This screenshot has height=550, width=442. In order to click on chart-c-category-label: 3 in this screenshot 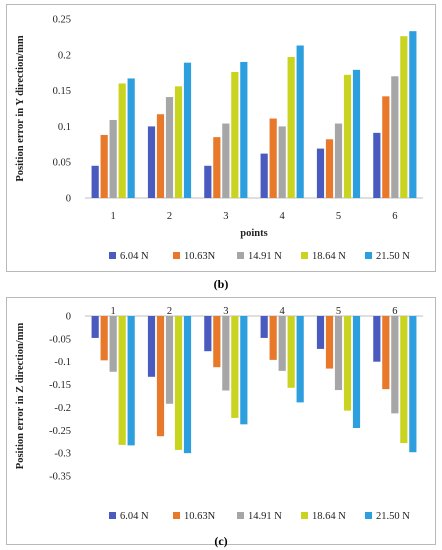, I will do `click(225, 311)`.